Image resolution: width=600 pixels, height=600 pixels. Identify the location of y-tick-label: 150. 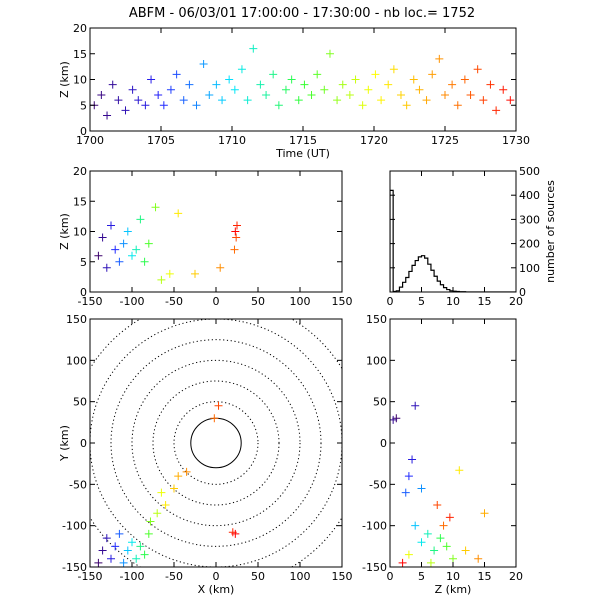
(76, 319).